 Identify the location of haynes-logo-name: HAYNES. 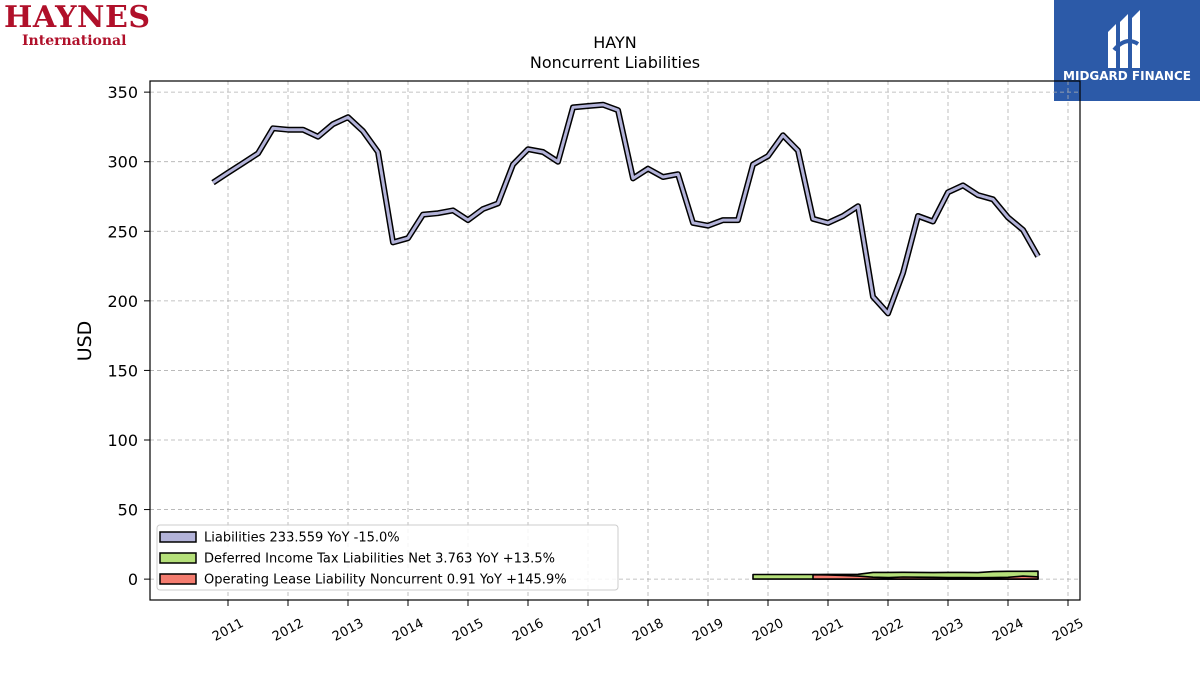
(77, 17).